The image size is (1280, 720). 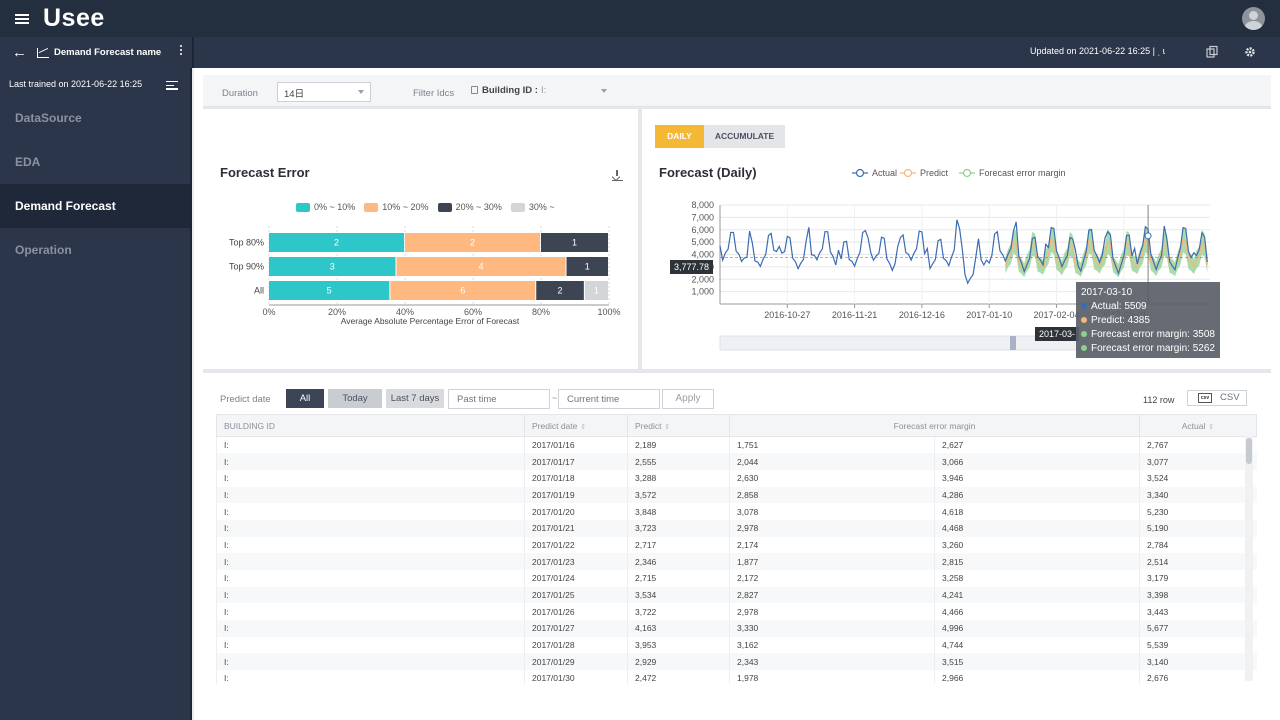 What do you see at coordinates (355, 398) in the screenshot?
I see `filter-today-button: Today` at bounding box center [355, 398].